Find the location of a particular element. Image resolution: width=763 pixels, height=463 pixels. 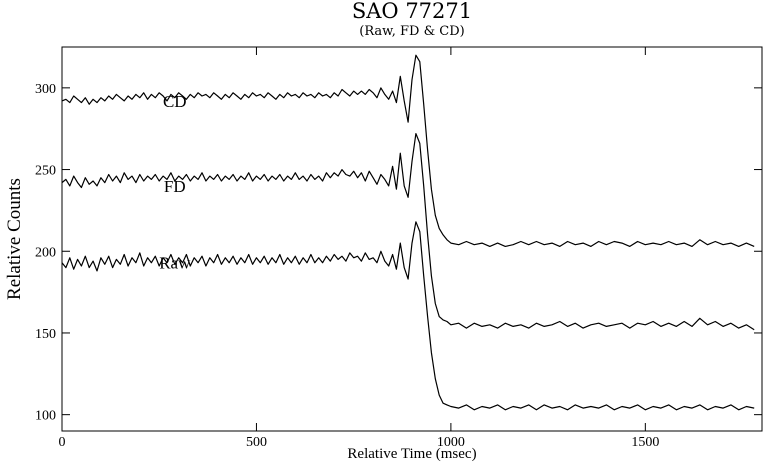

series-label-fd: FD is located at coordinates (175, 186).